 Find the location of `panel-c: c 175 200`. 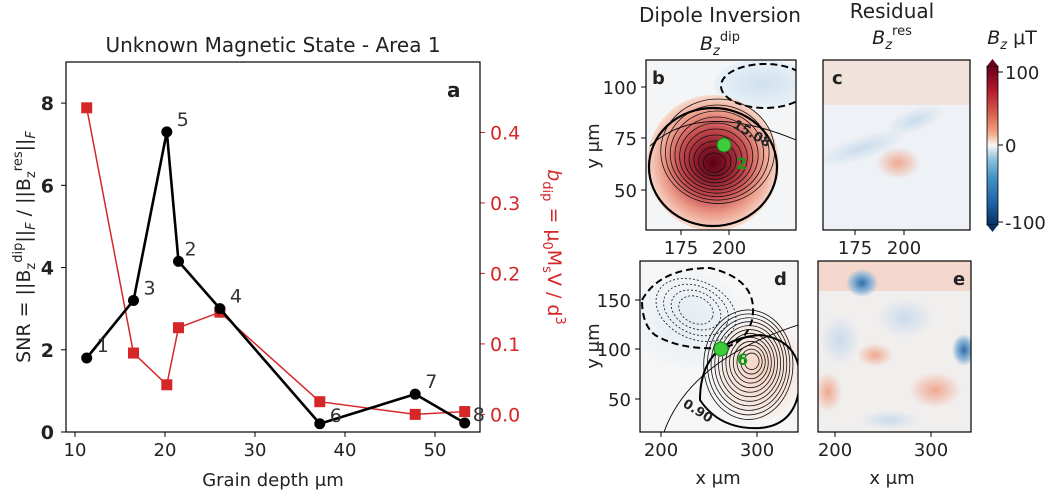

panel-c: c 175 200 is located at coordinates (896, 159).